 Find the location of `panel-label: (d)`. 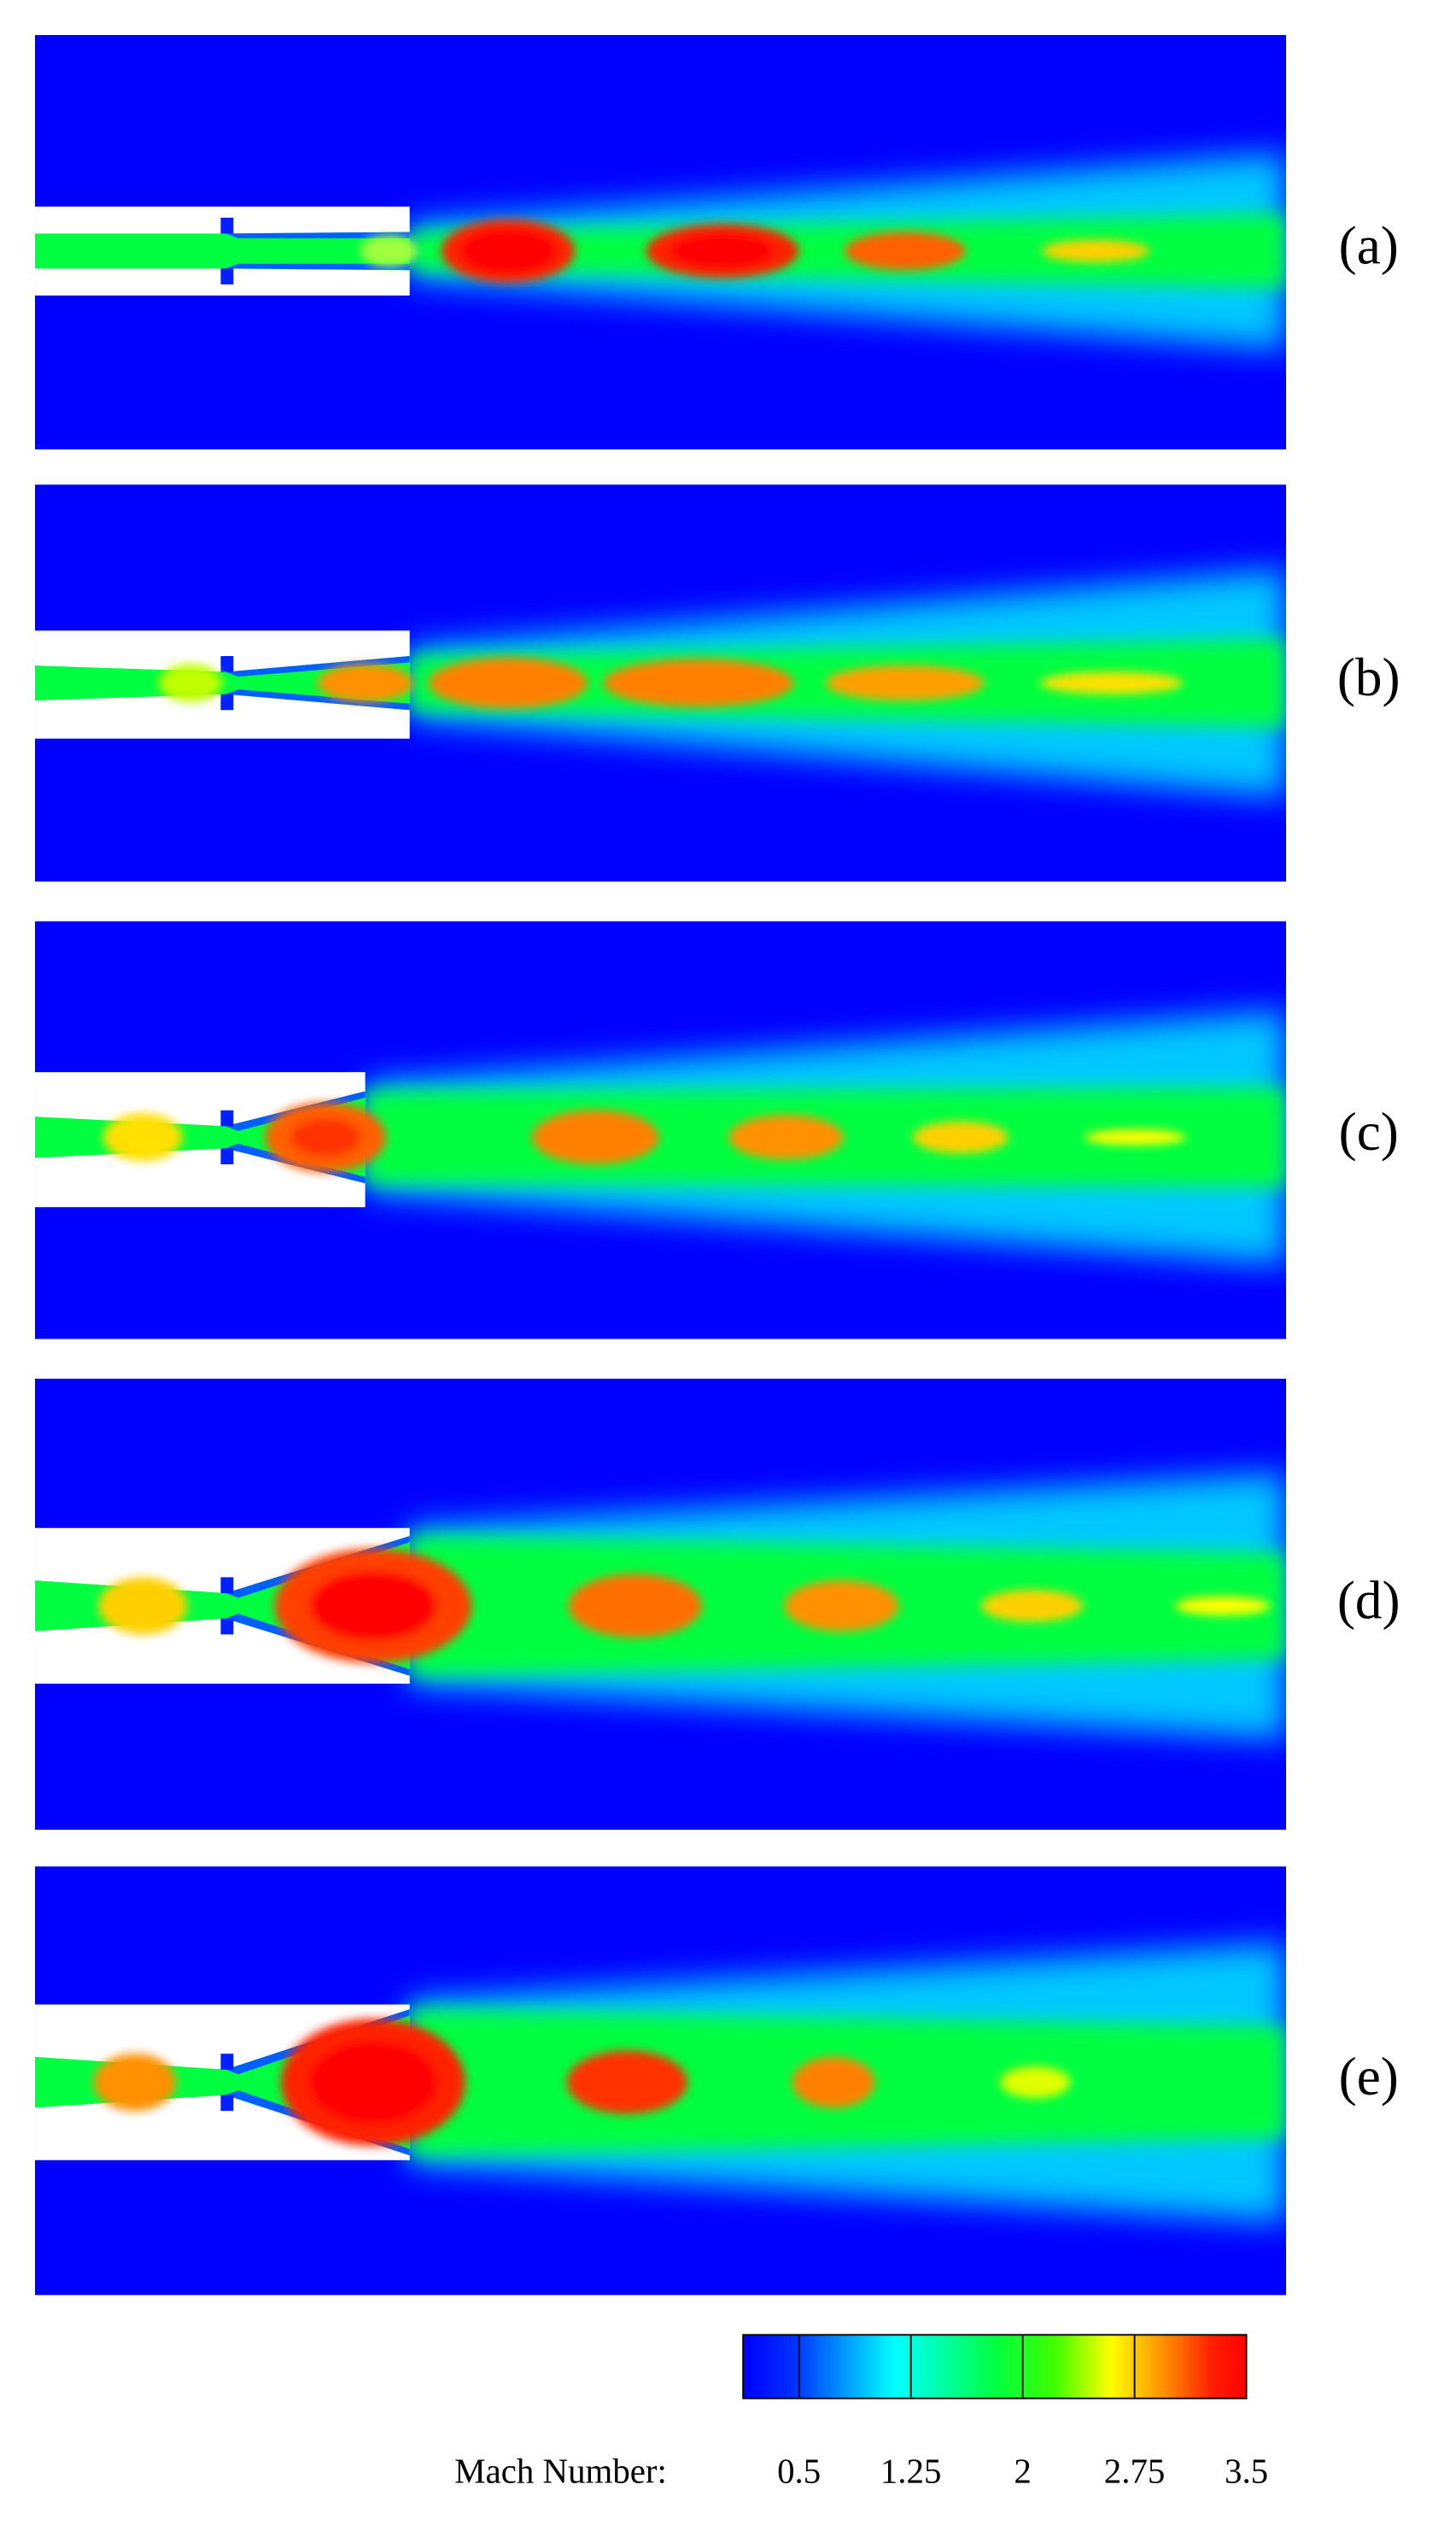

panel-label: (d) is located at coordinates (1369, 1600).